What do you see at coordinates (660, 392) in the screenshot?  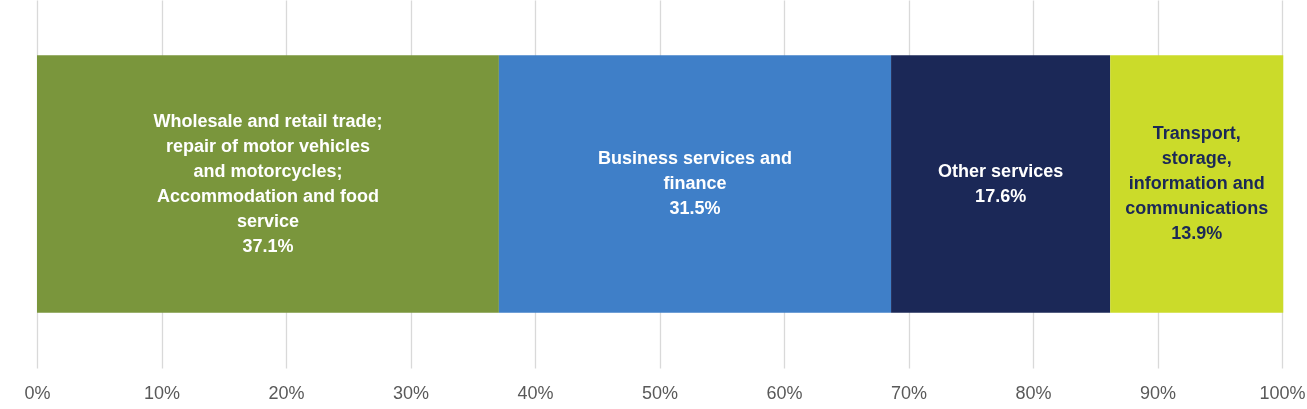 I see `x-tick-label: 50%` at bounding box center [660, 392].